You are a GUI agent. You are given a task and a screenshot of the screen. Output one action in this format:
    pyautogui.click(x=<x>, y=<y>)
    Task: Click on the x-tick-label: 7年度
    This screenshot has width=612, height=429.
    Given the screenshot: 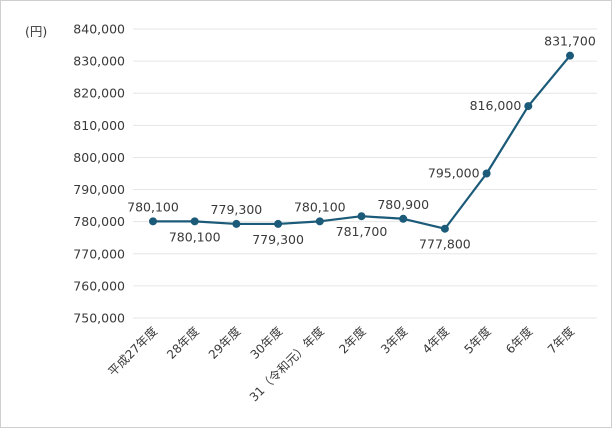 What is the action you would take?
    pyautogui.click(x=560, y=340)
    